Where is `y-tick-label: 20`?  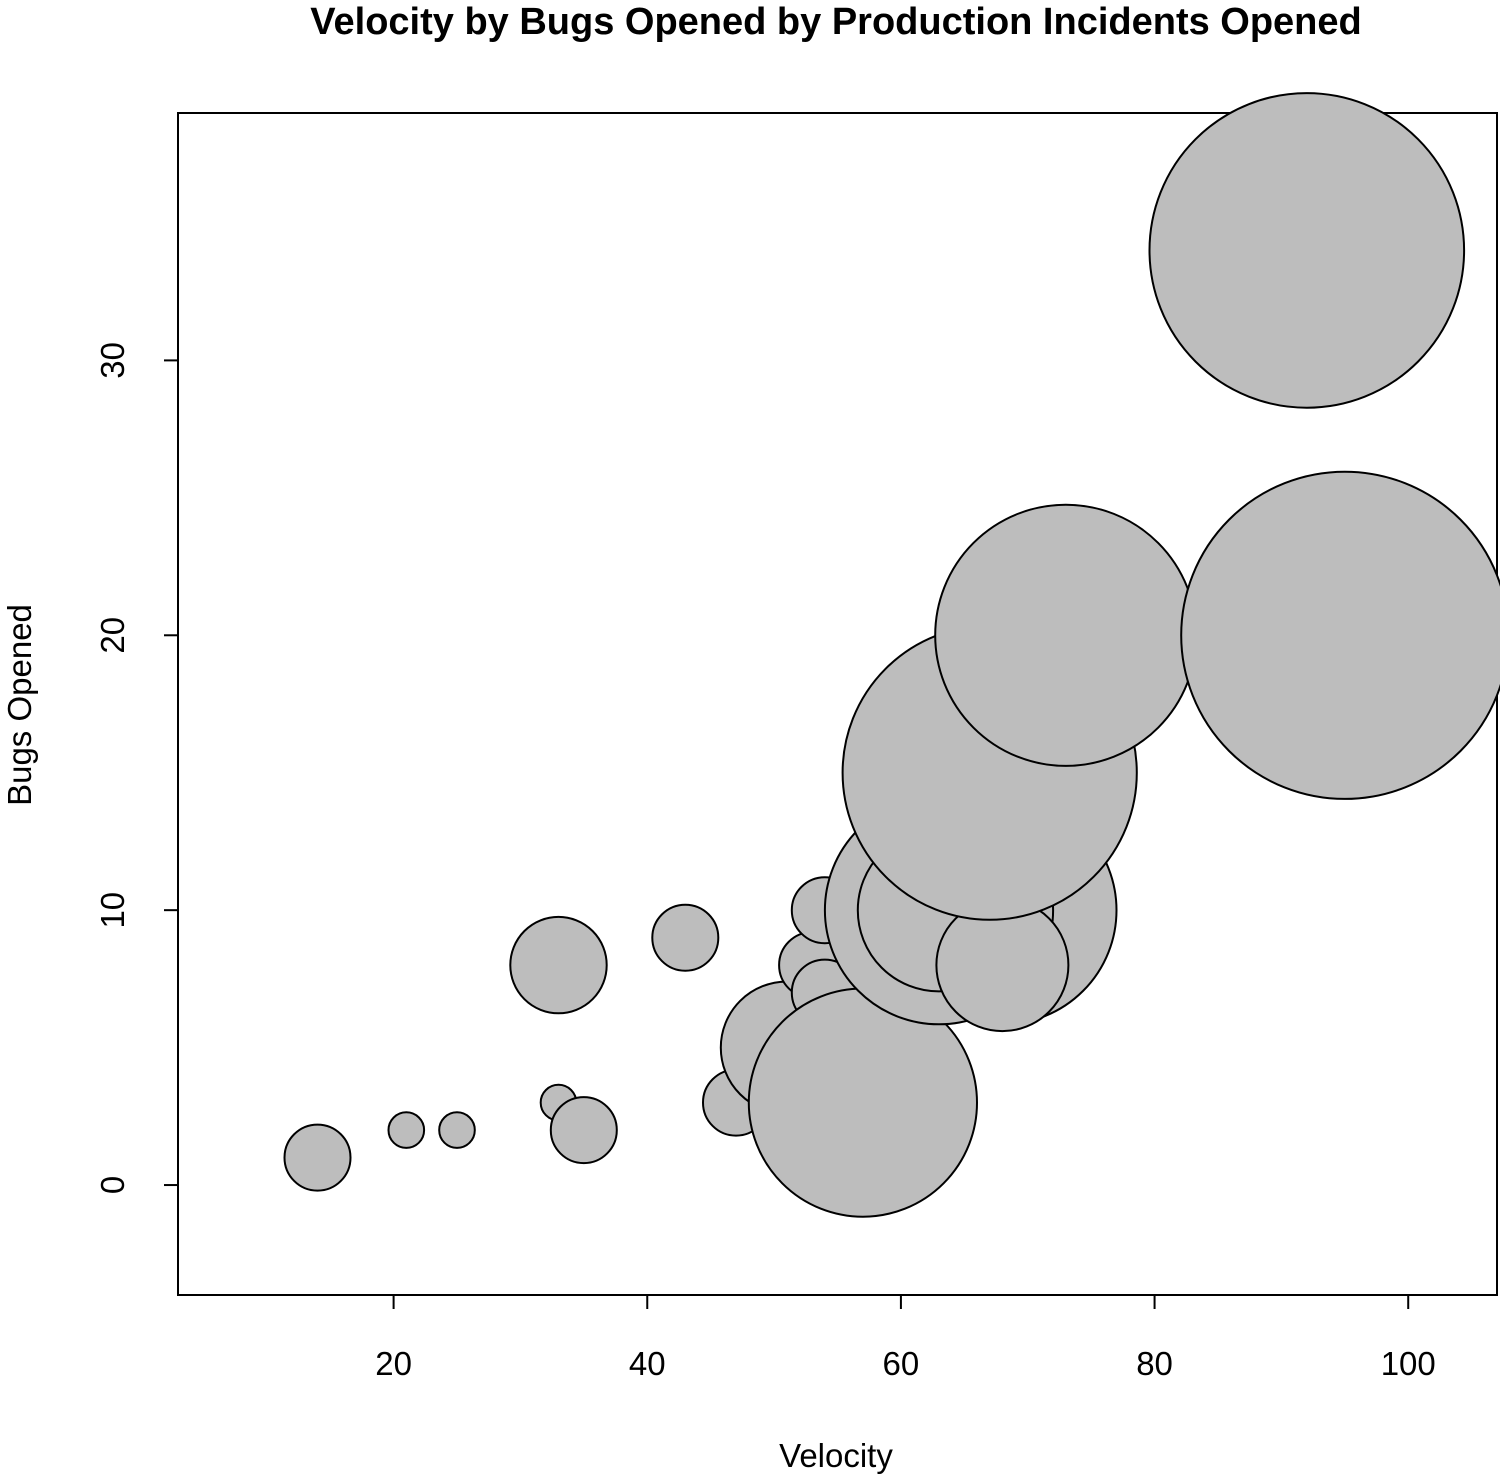 y-tick-label: 20 is located at coordinates (112, 635).